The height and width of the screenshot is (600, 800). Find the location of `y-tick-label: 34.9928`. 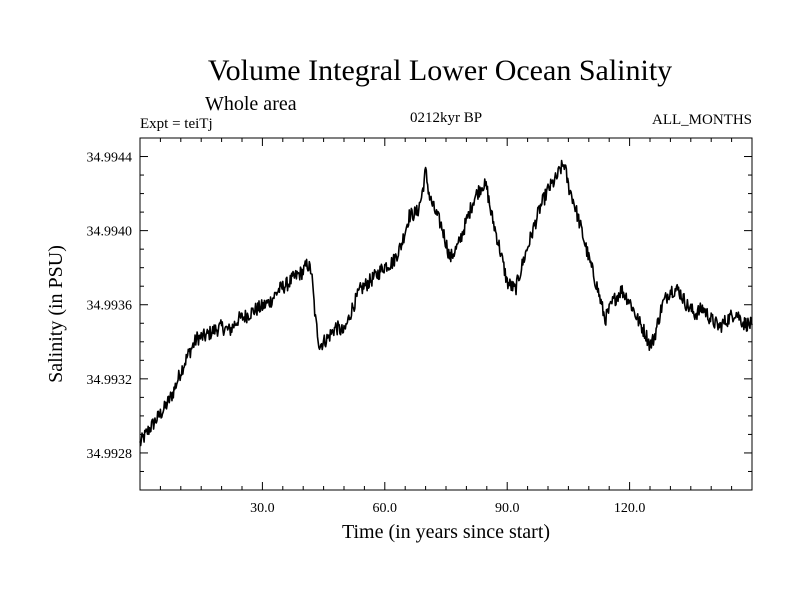

y-tick-label: 34.9928 is located at coordinates (110, 454).